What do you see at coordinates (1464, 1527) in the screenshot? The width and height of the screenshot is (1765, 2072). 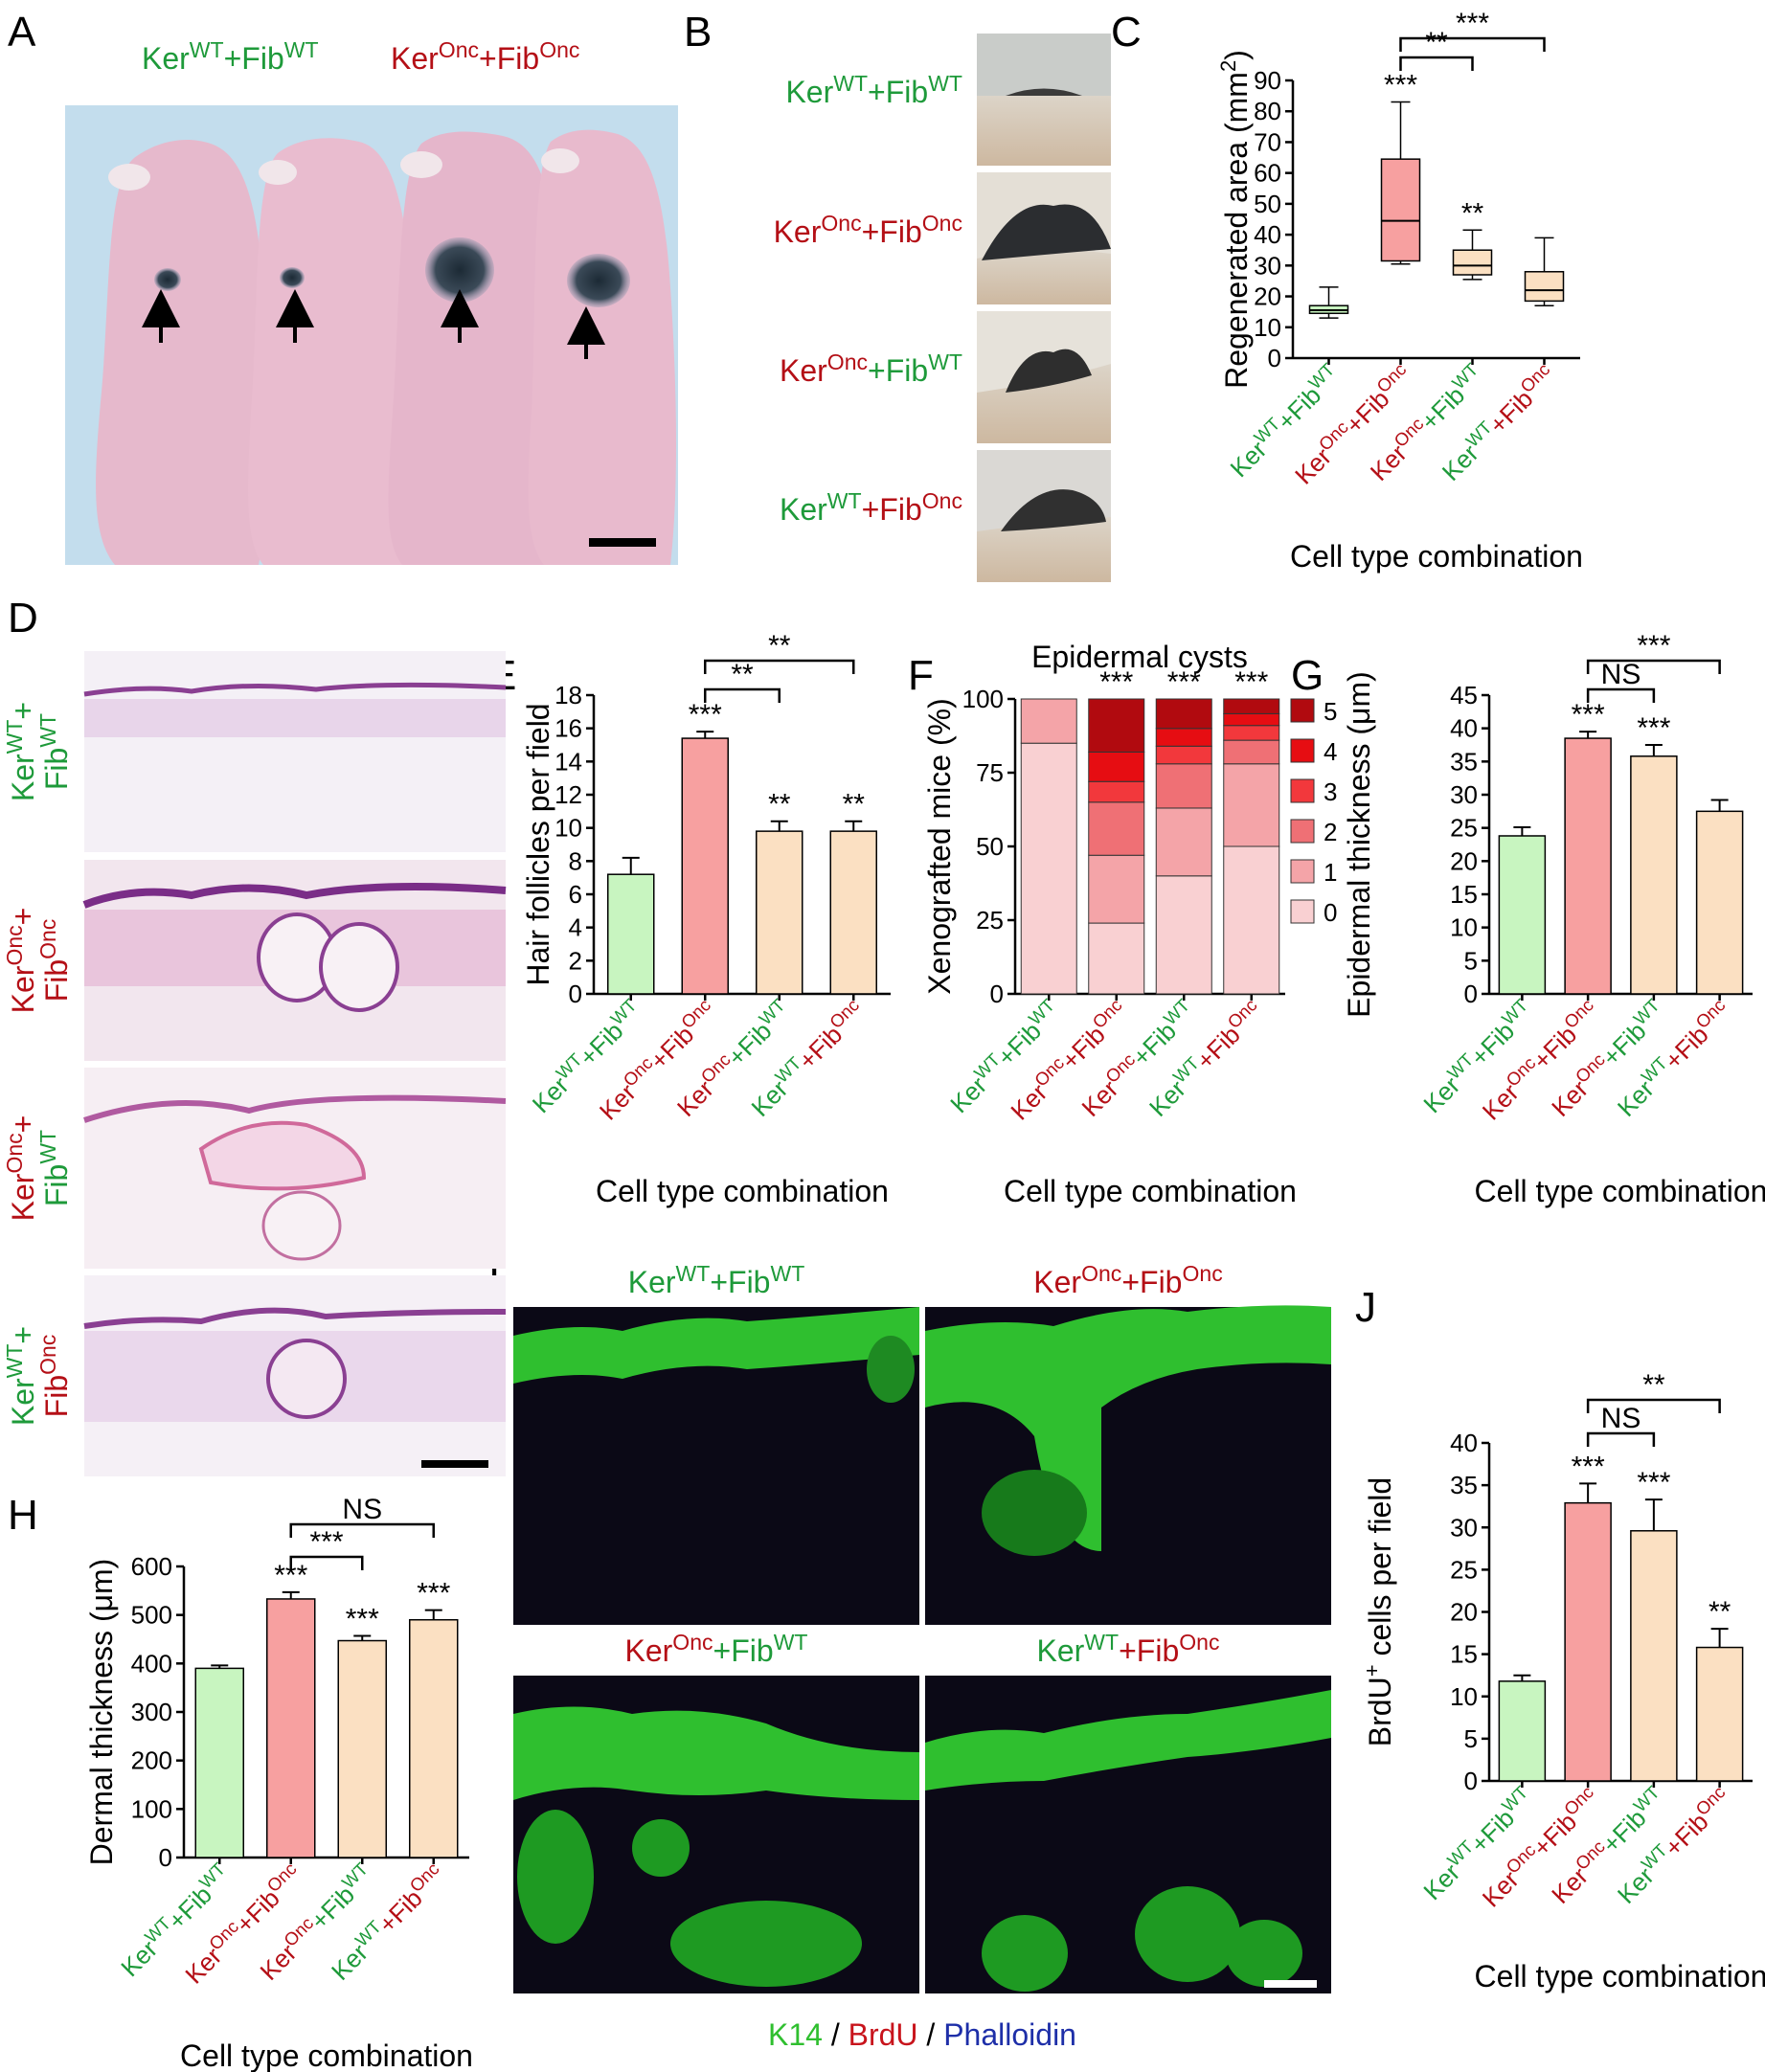 I see `y-tick-label: 30` at bounding box center [1464, 1527].